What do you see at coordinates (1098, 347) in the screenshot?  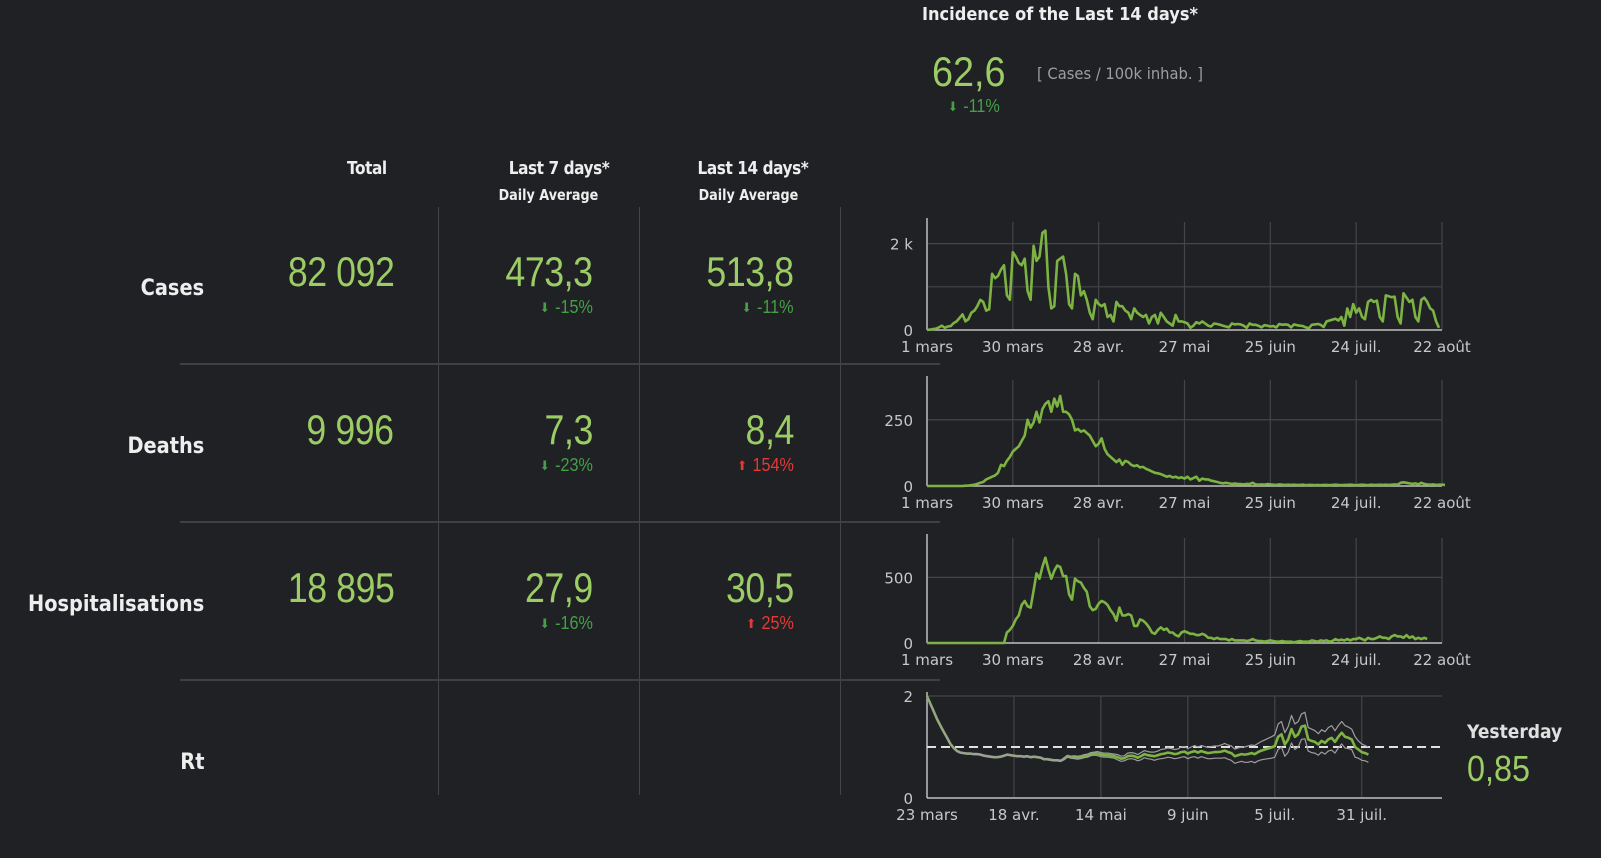 I see `cases-x-tick-label: 28 avr.` at bounding box center [1098, 347].